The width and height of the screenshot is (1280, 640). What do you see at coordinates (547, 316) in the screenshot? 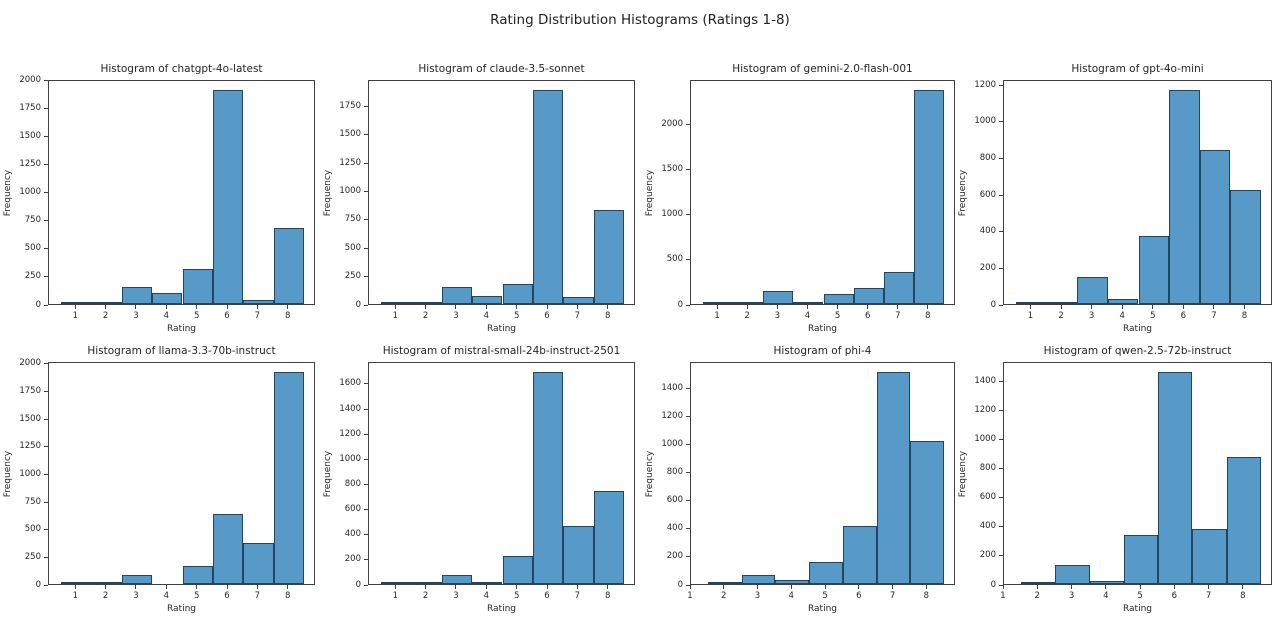
I see `x-tick-label: 6` at bounding box center [547, 316].